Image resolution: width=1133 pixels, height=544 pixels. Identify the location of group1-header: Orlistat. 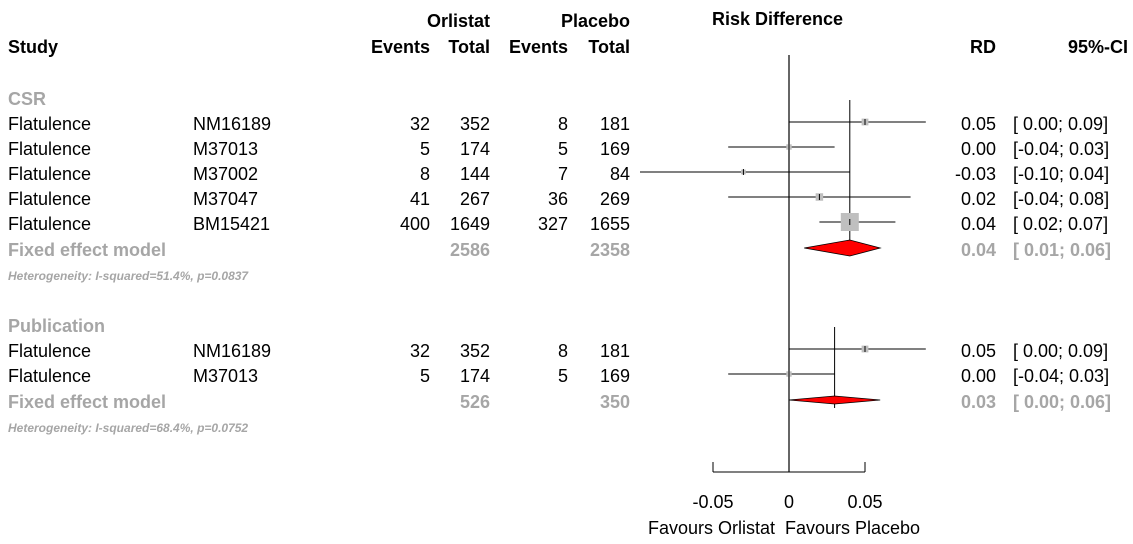
(458, 21).